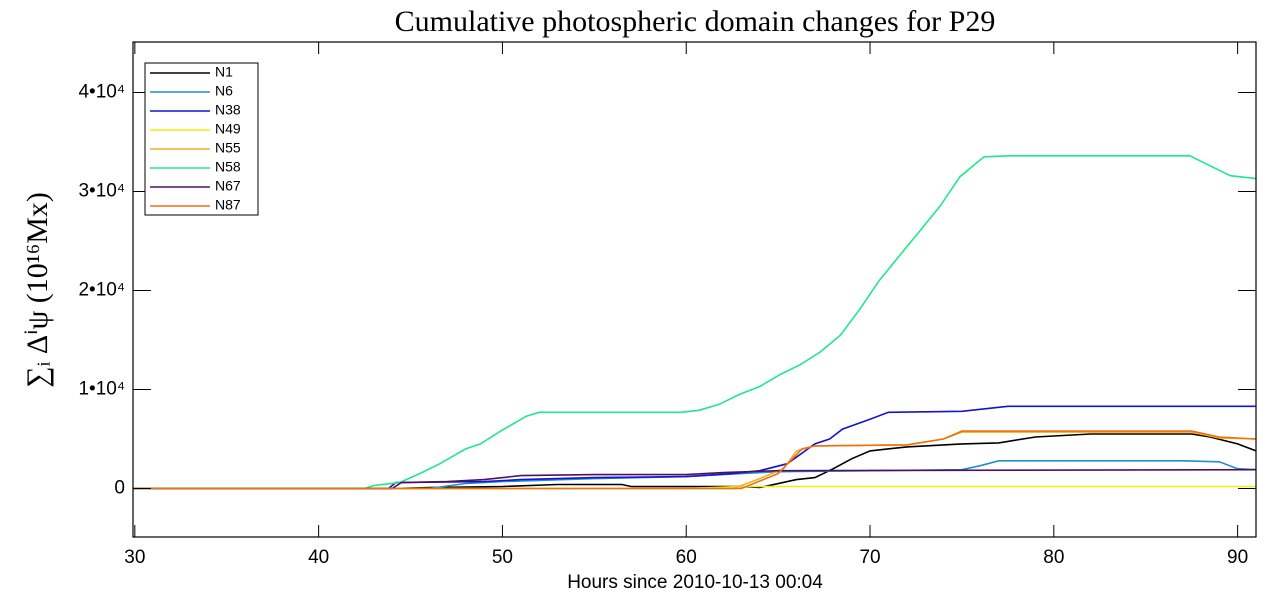 The image size is (1273, 600). I want to click on y-tick-label: 1•10⁴, so click(101, 389).